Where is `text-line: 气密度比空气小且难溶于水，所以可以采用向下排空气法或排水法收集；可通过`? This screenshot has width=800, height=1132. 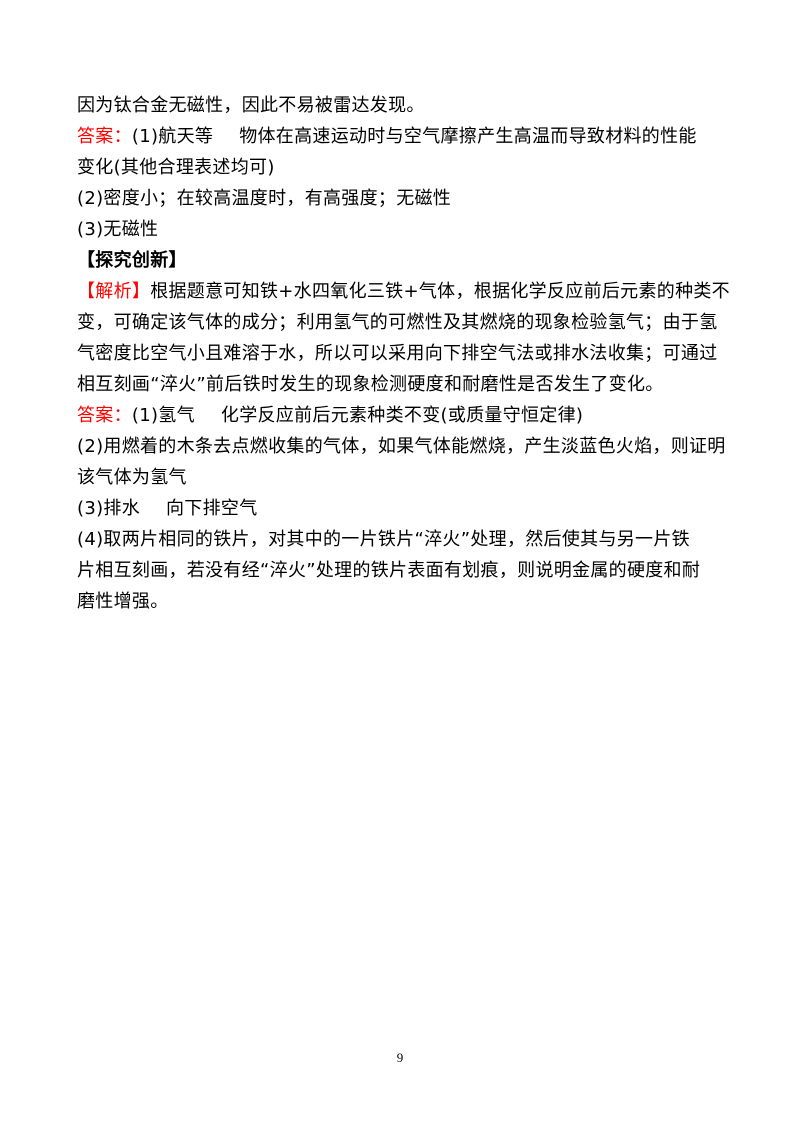
text-line: 气密度比空气小且难溶于水，所以可以采用向下排空气法或排水法收集；可通过 is located at coordinates (407, 353).